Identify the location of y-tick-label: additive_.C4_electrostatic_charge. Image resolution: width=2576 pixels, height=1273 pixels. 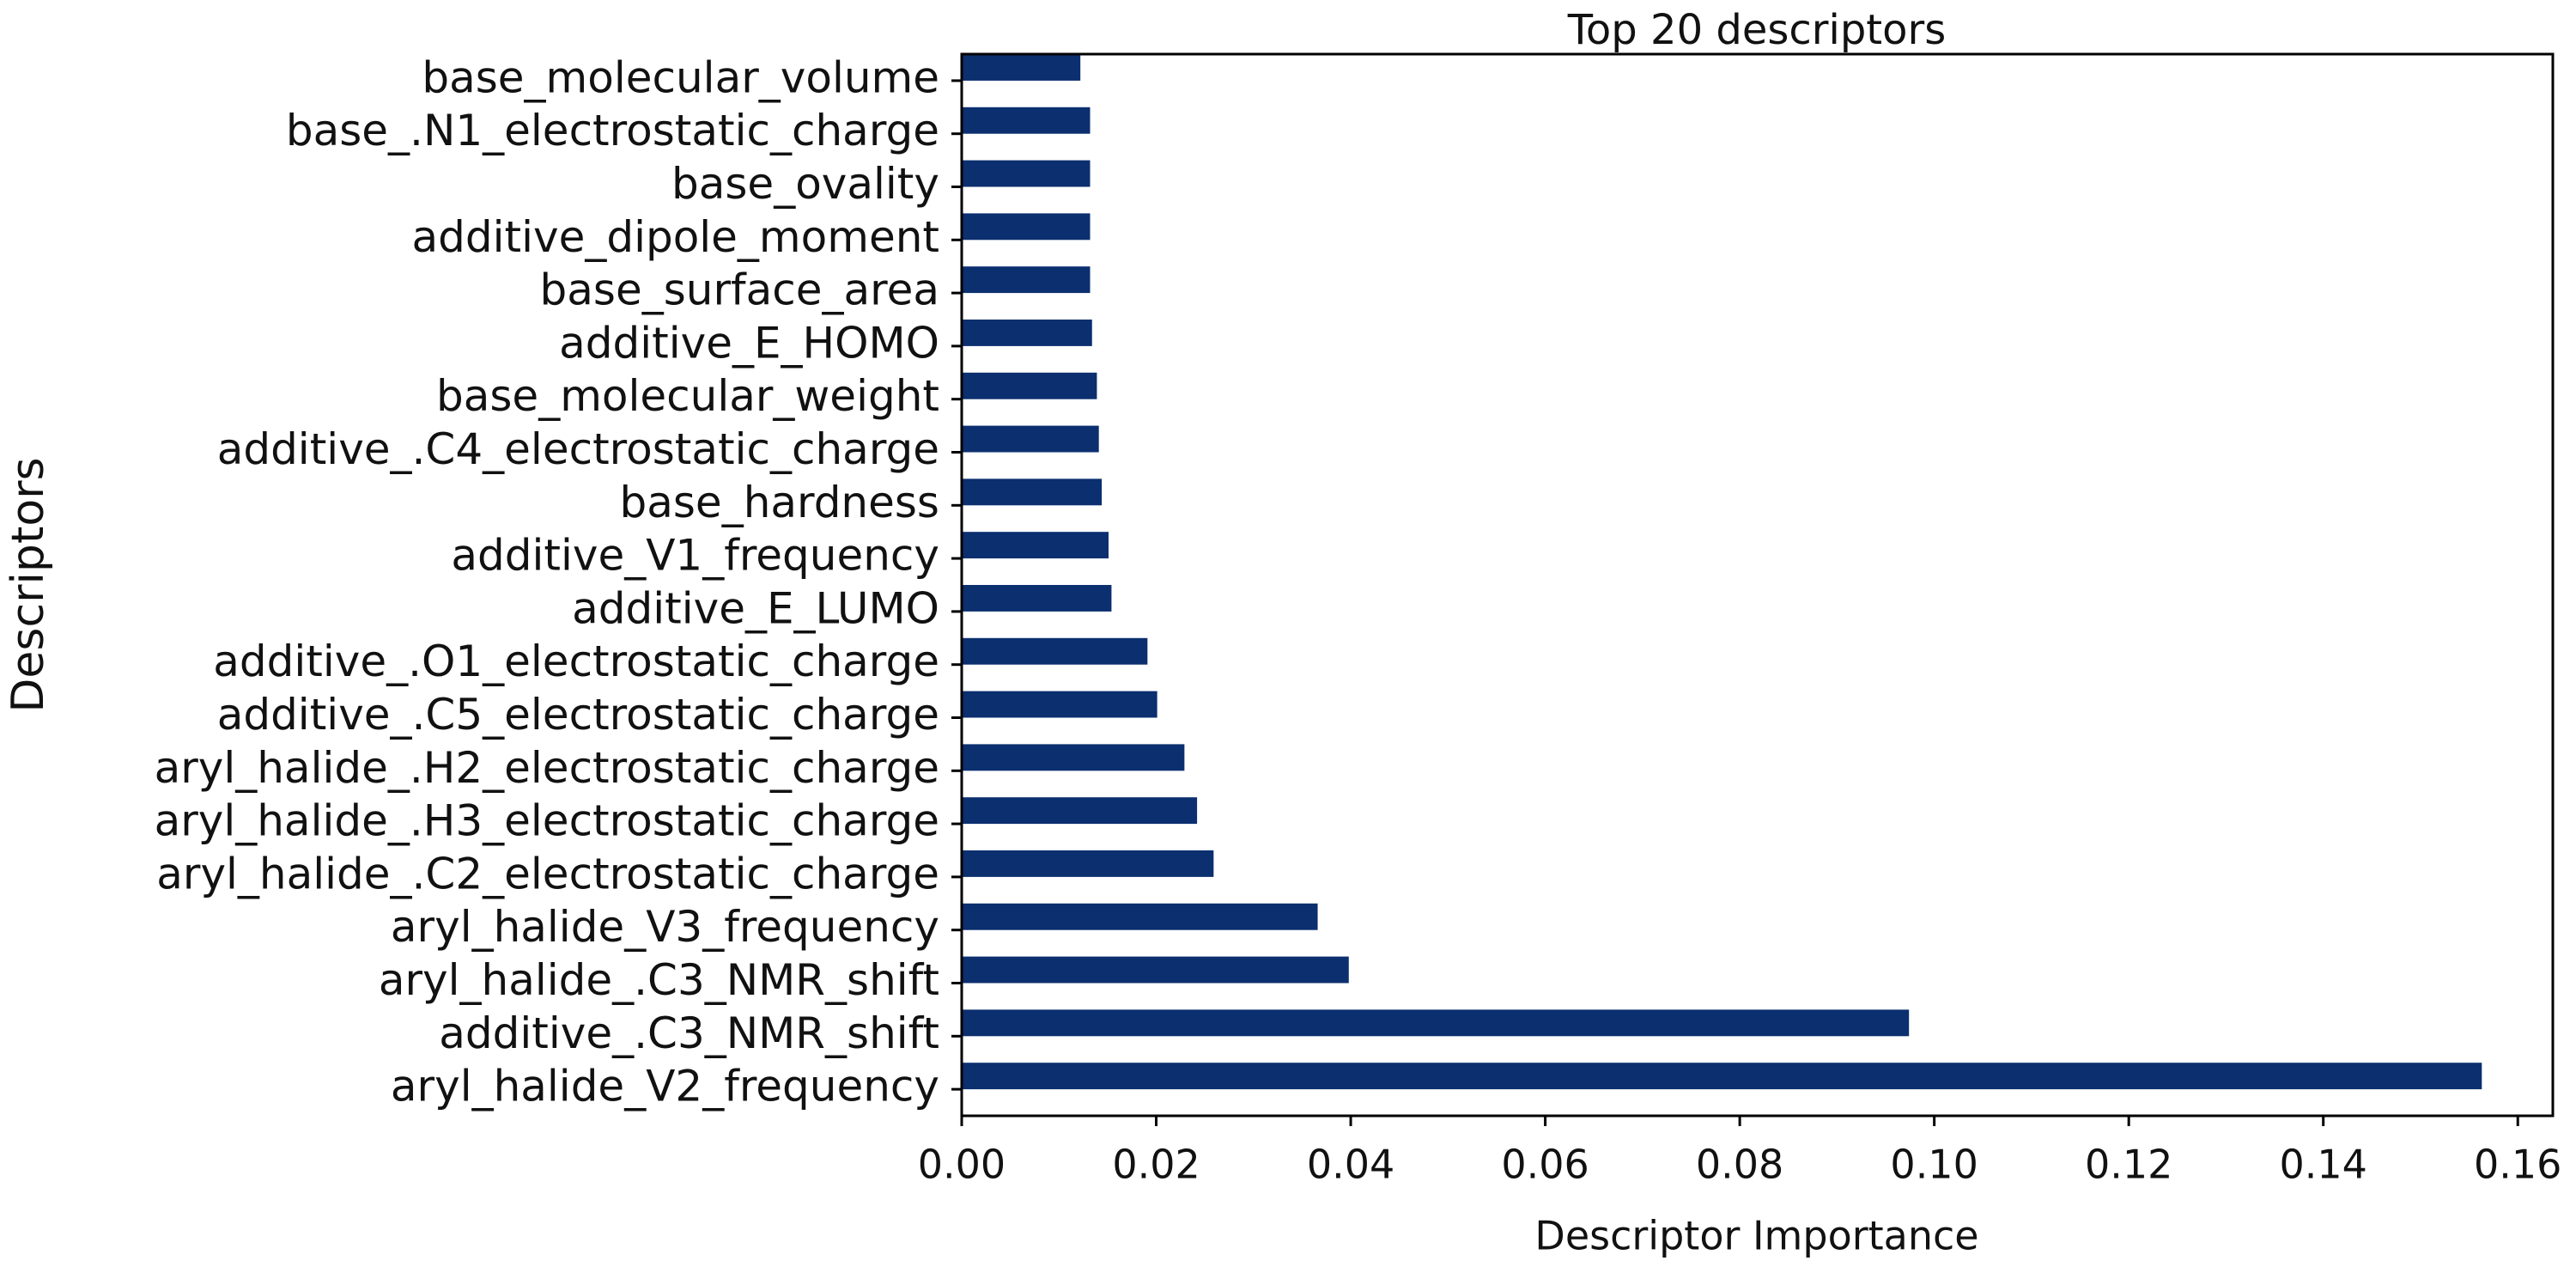
(578, 449).